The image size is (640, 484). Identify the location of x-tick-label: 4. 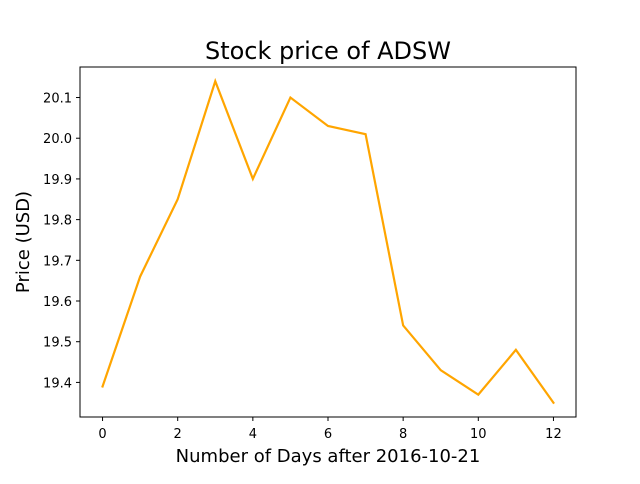
(253, 434).